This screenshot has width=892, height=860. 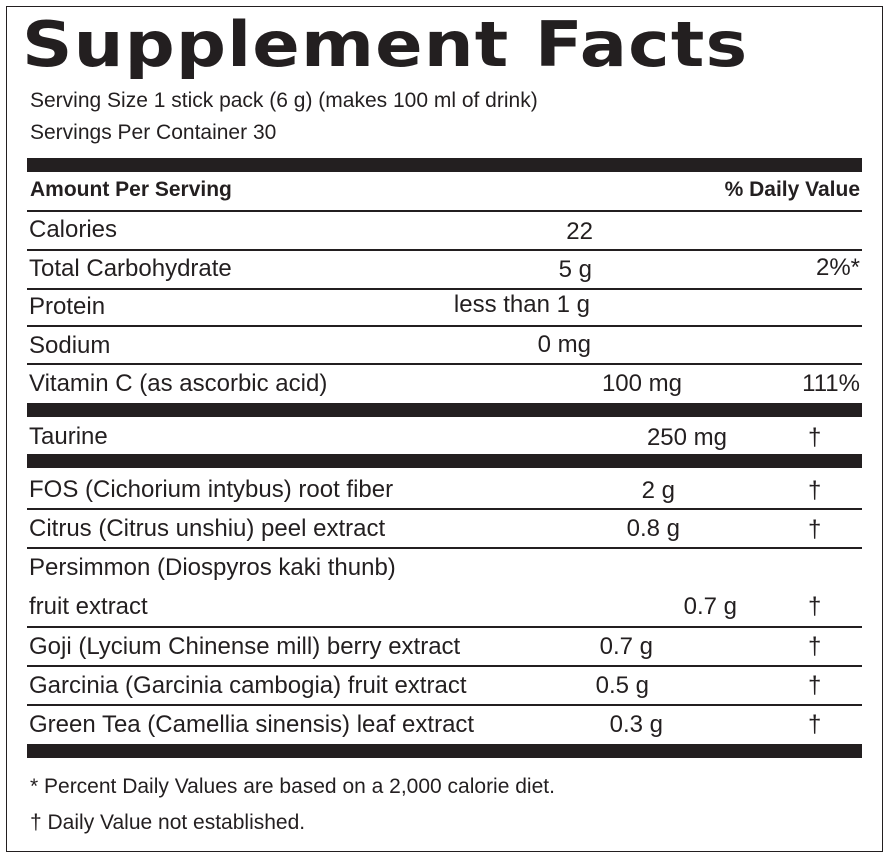 I want to click on nutrient-amount: 22, so click(x=579, y=231).